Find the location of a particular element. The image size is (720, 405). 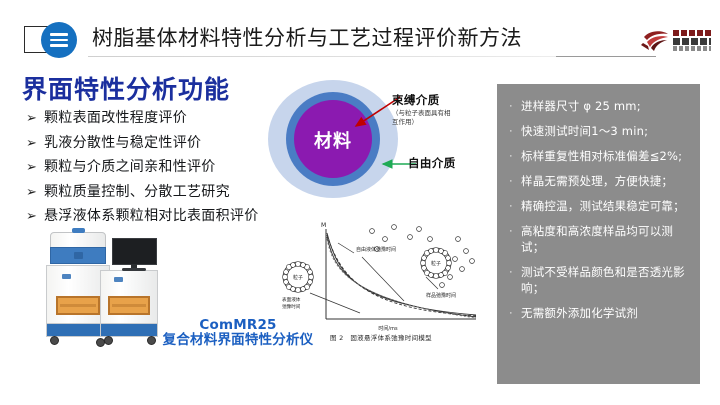

list-item-label: 高粘度和高浓度样品均可以测试； is located at coordinates (597, 239).